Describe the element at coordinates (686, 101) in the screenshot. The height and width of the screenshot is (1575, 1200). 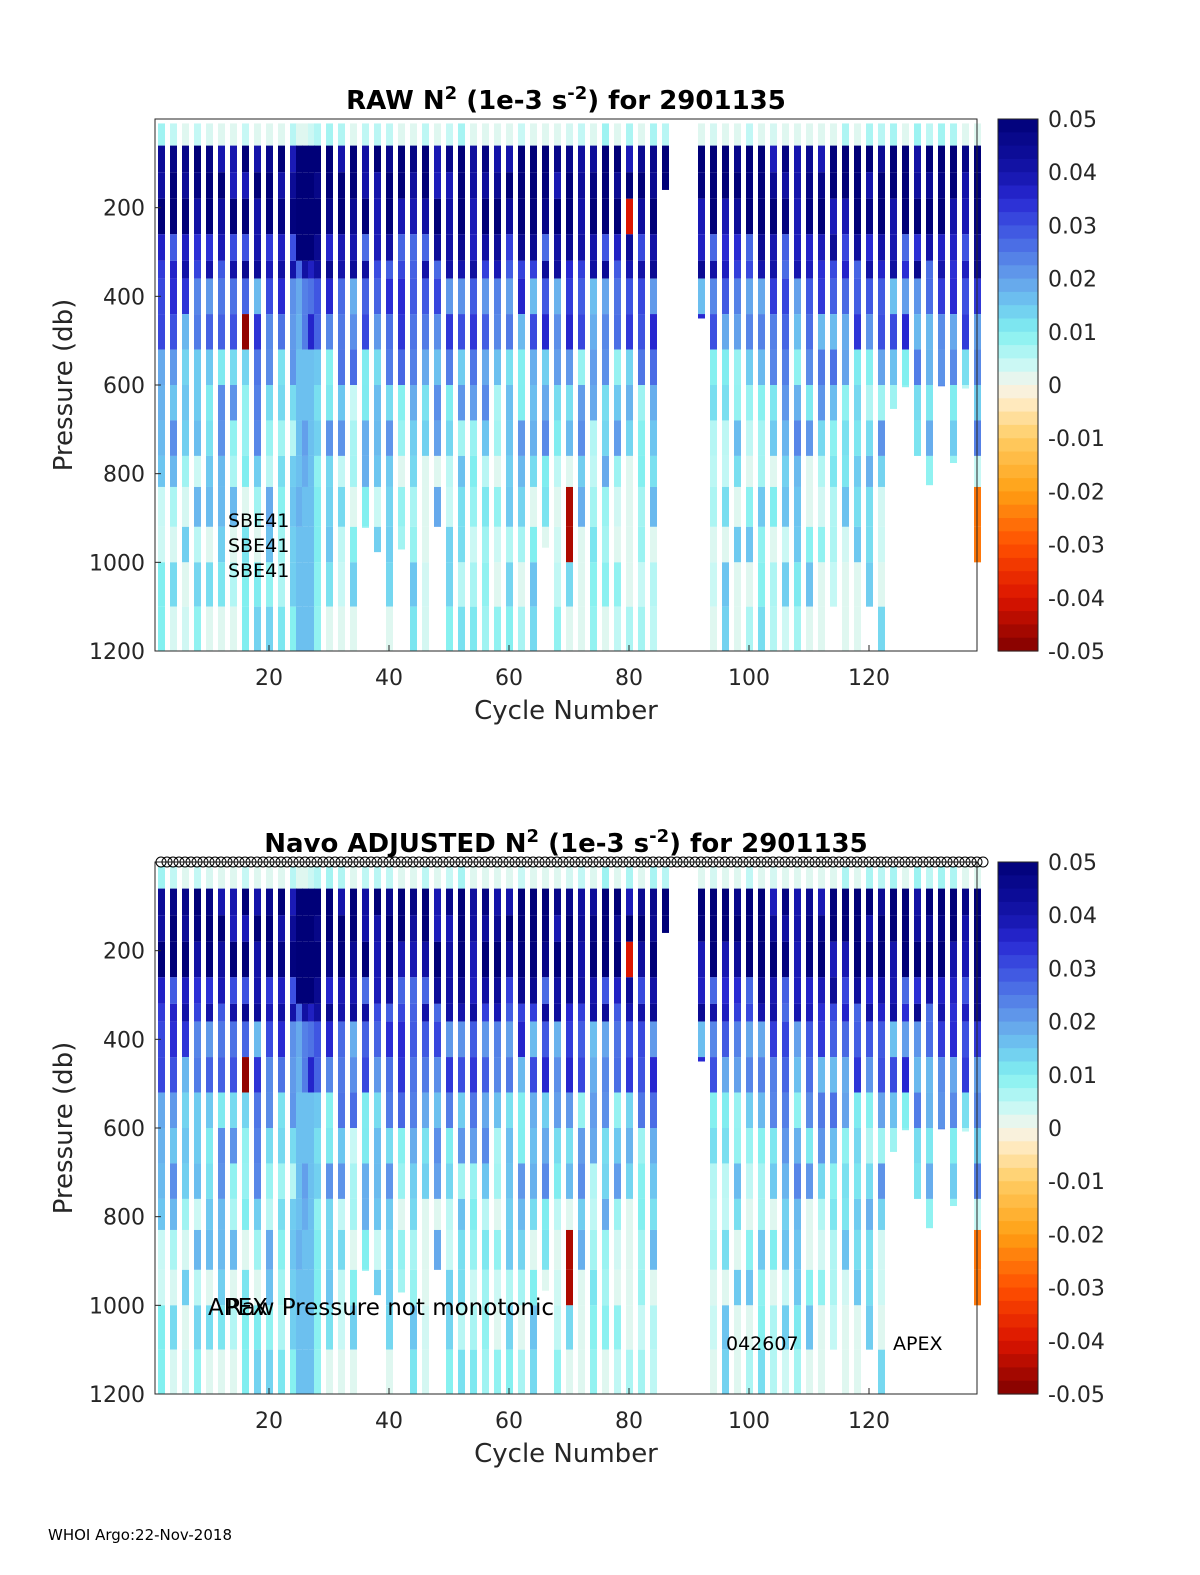
I see `chart-title-part: ) for 2901135` at that location.